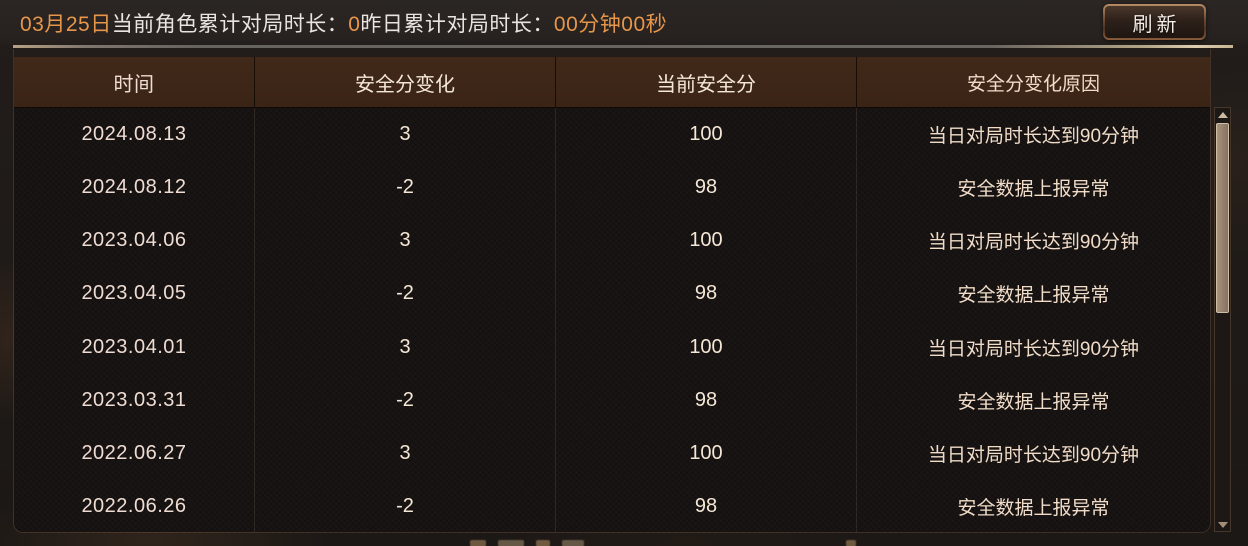  I want to click on table-row: 2022.06.27 3 100 当日对局时长达到90分钟, so click(612, 453).